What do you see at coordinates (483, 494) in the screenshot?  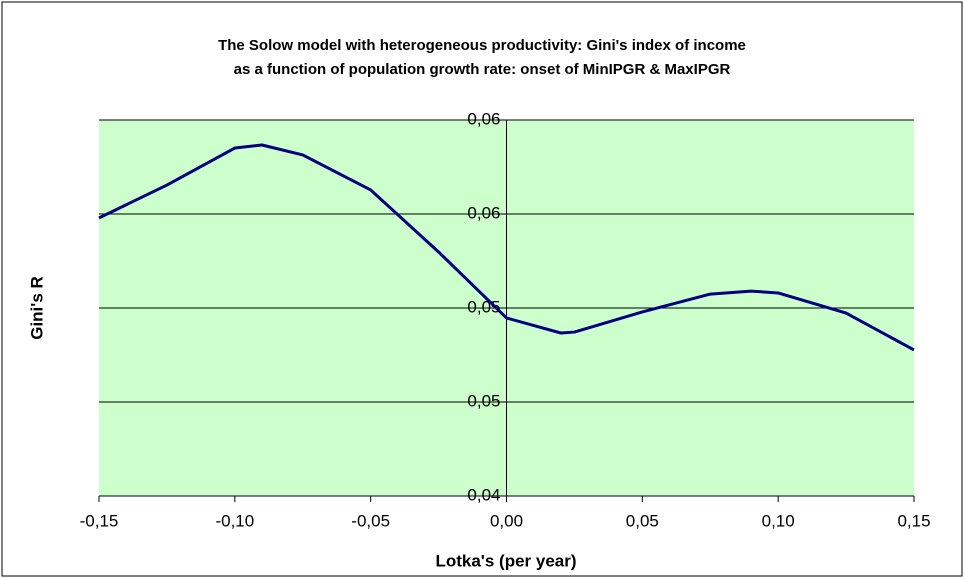 I see `y-tick-label: 0,04` at bounding box center [483, 494].